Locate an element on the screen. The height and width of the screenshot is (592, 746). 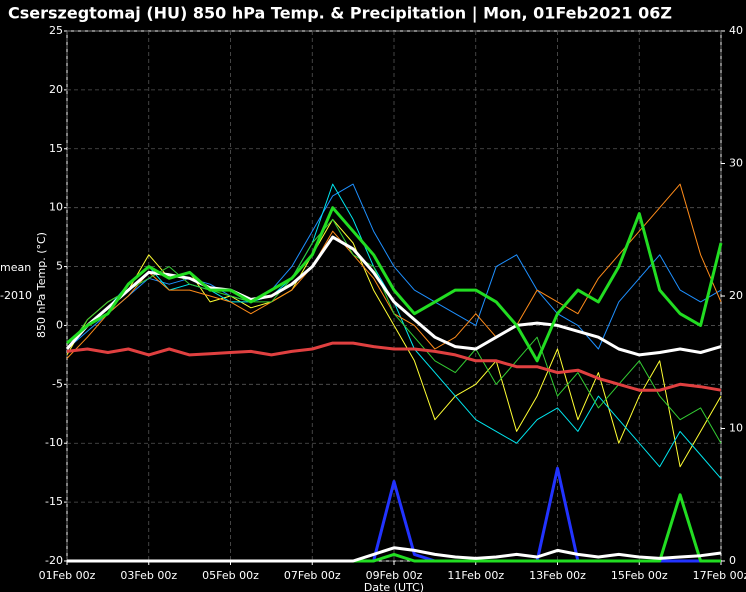
y-tick-label: -20 is located at coordinates (54, 560).